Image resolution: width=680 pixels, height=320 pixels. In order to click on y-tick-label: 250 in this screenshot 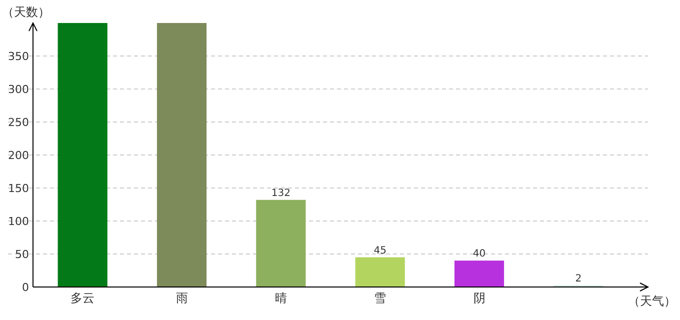, I will do `click(18, 122)`.